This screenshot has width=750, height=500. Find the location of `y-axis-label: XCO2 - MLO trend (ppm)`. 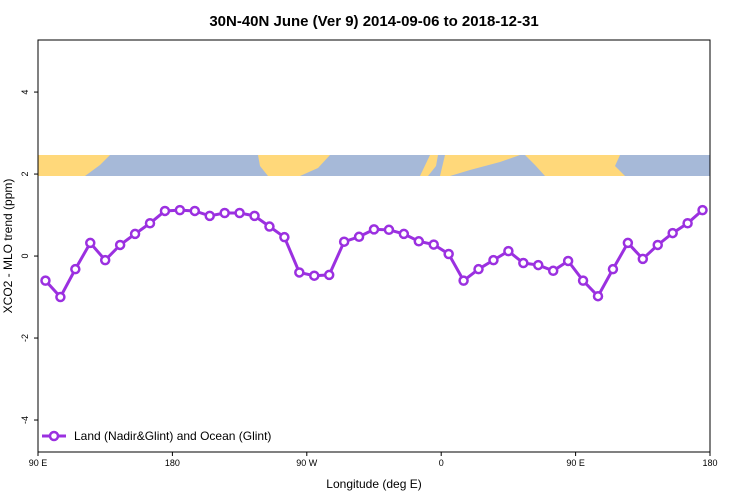

y-axis-label: XCO2 - MLO trend (ppm) is located at coordinates (8, 246).